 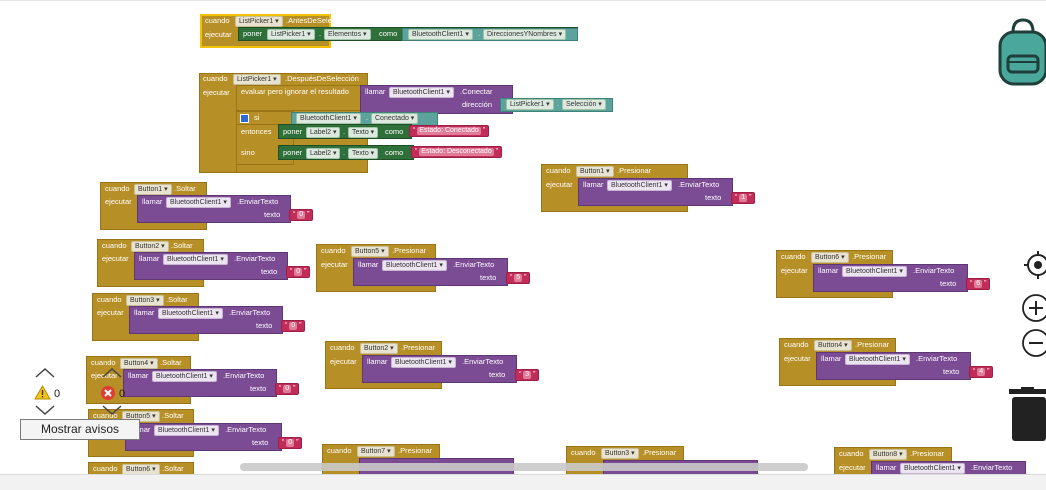 What do you see at coordinates (449, 131) in the screenshot?
I see `text-string-block: “ Estado: Conectado ”` at bounding box center [449, 131].